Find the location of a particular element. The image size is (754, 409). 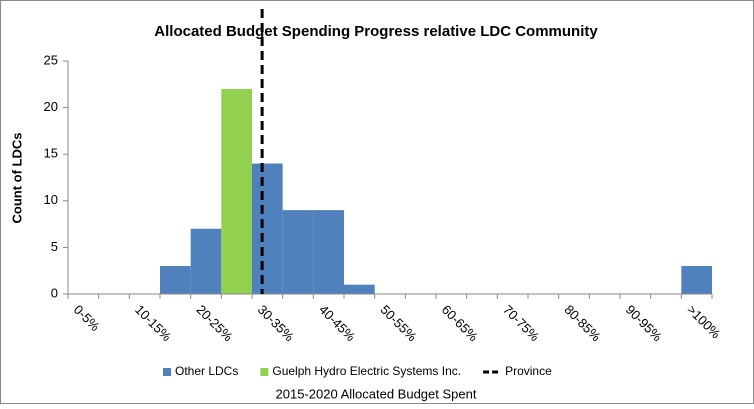

legend-label: Other LDCs is located at coordinates (206, 371).